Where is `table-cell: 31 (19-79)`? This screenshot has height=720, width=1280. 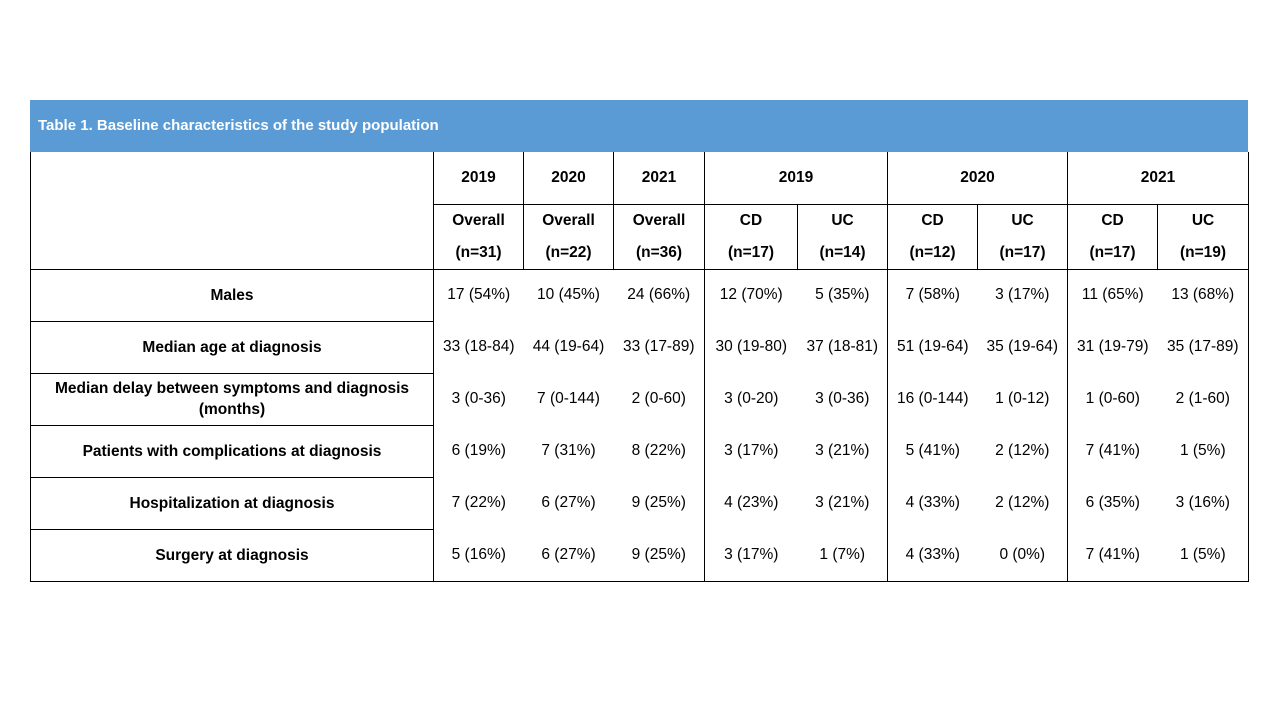 table-cell: 31 (19-79) is located at coordinates (1113, 346).